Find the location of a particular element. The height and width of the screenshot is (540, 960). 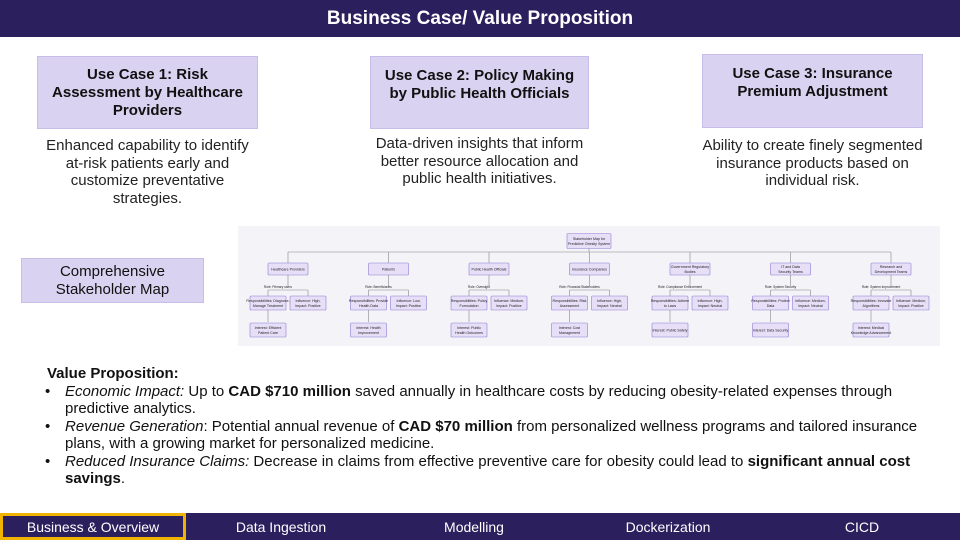

vp-item-label: Economic Impact: is located at coordinates (125, 391).